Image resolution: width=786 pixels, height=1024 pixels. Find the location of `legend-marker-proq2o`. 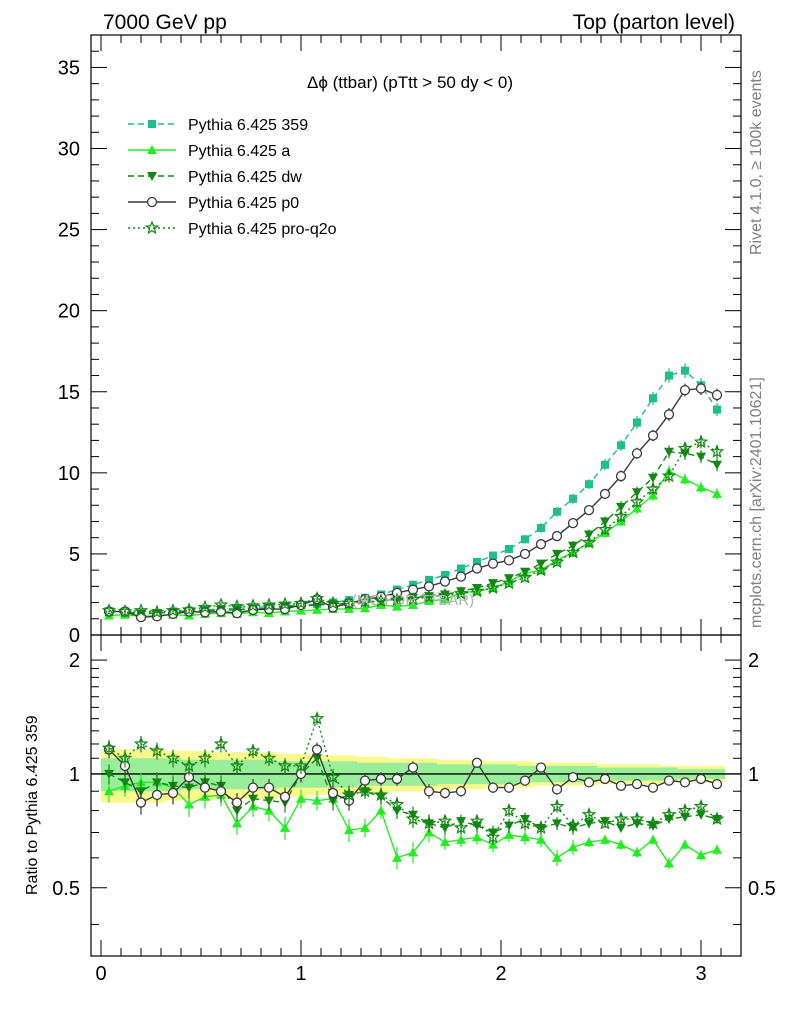

legend-marker-proq2o is located at coordinates (152, 227).